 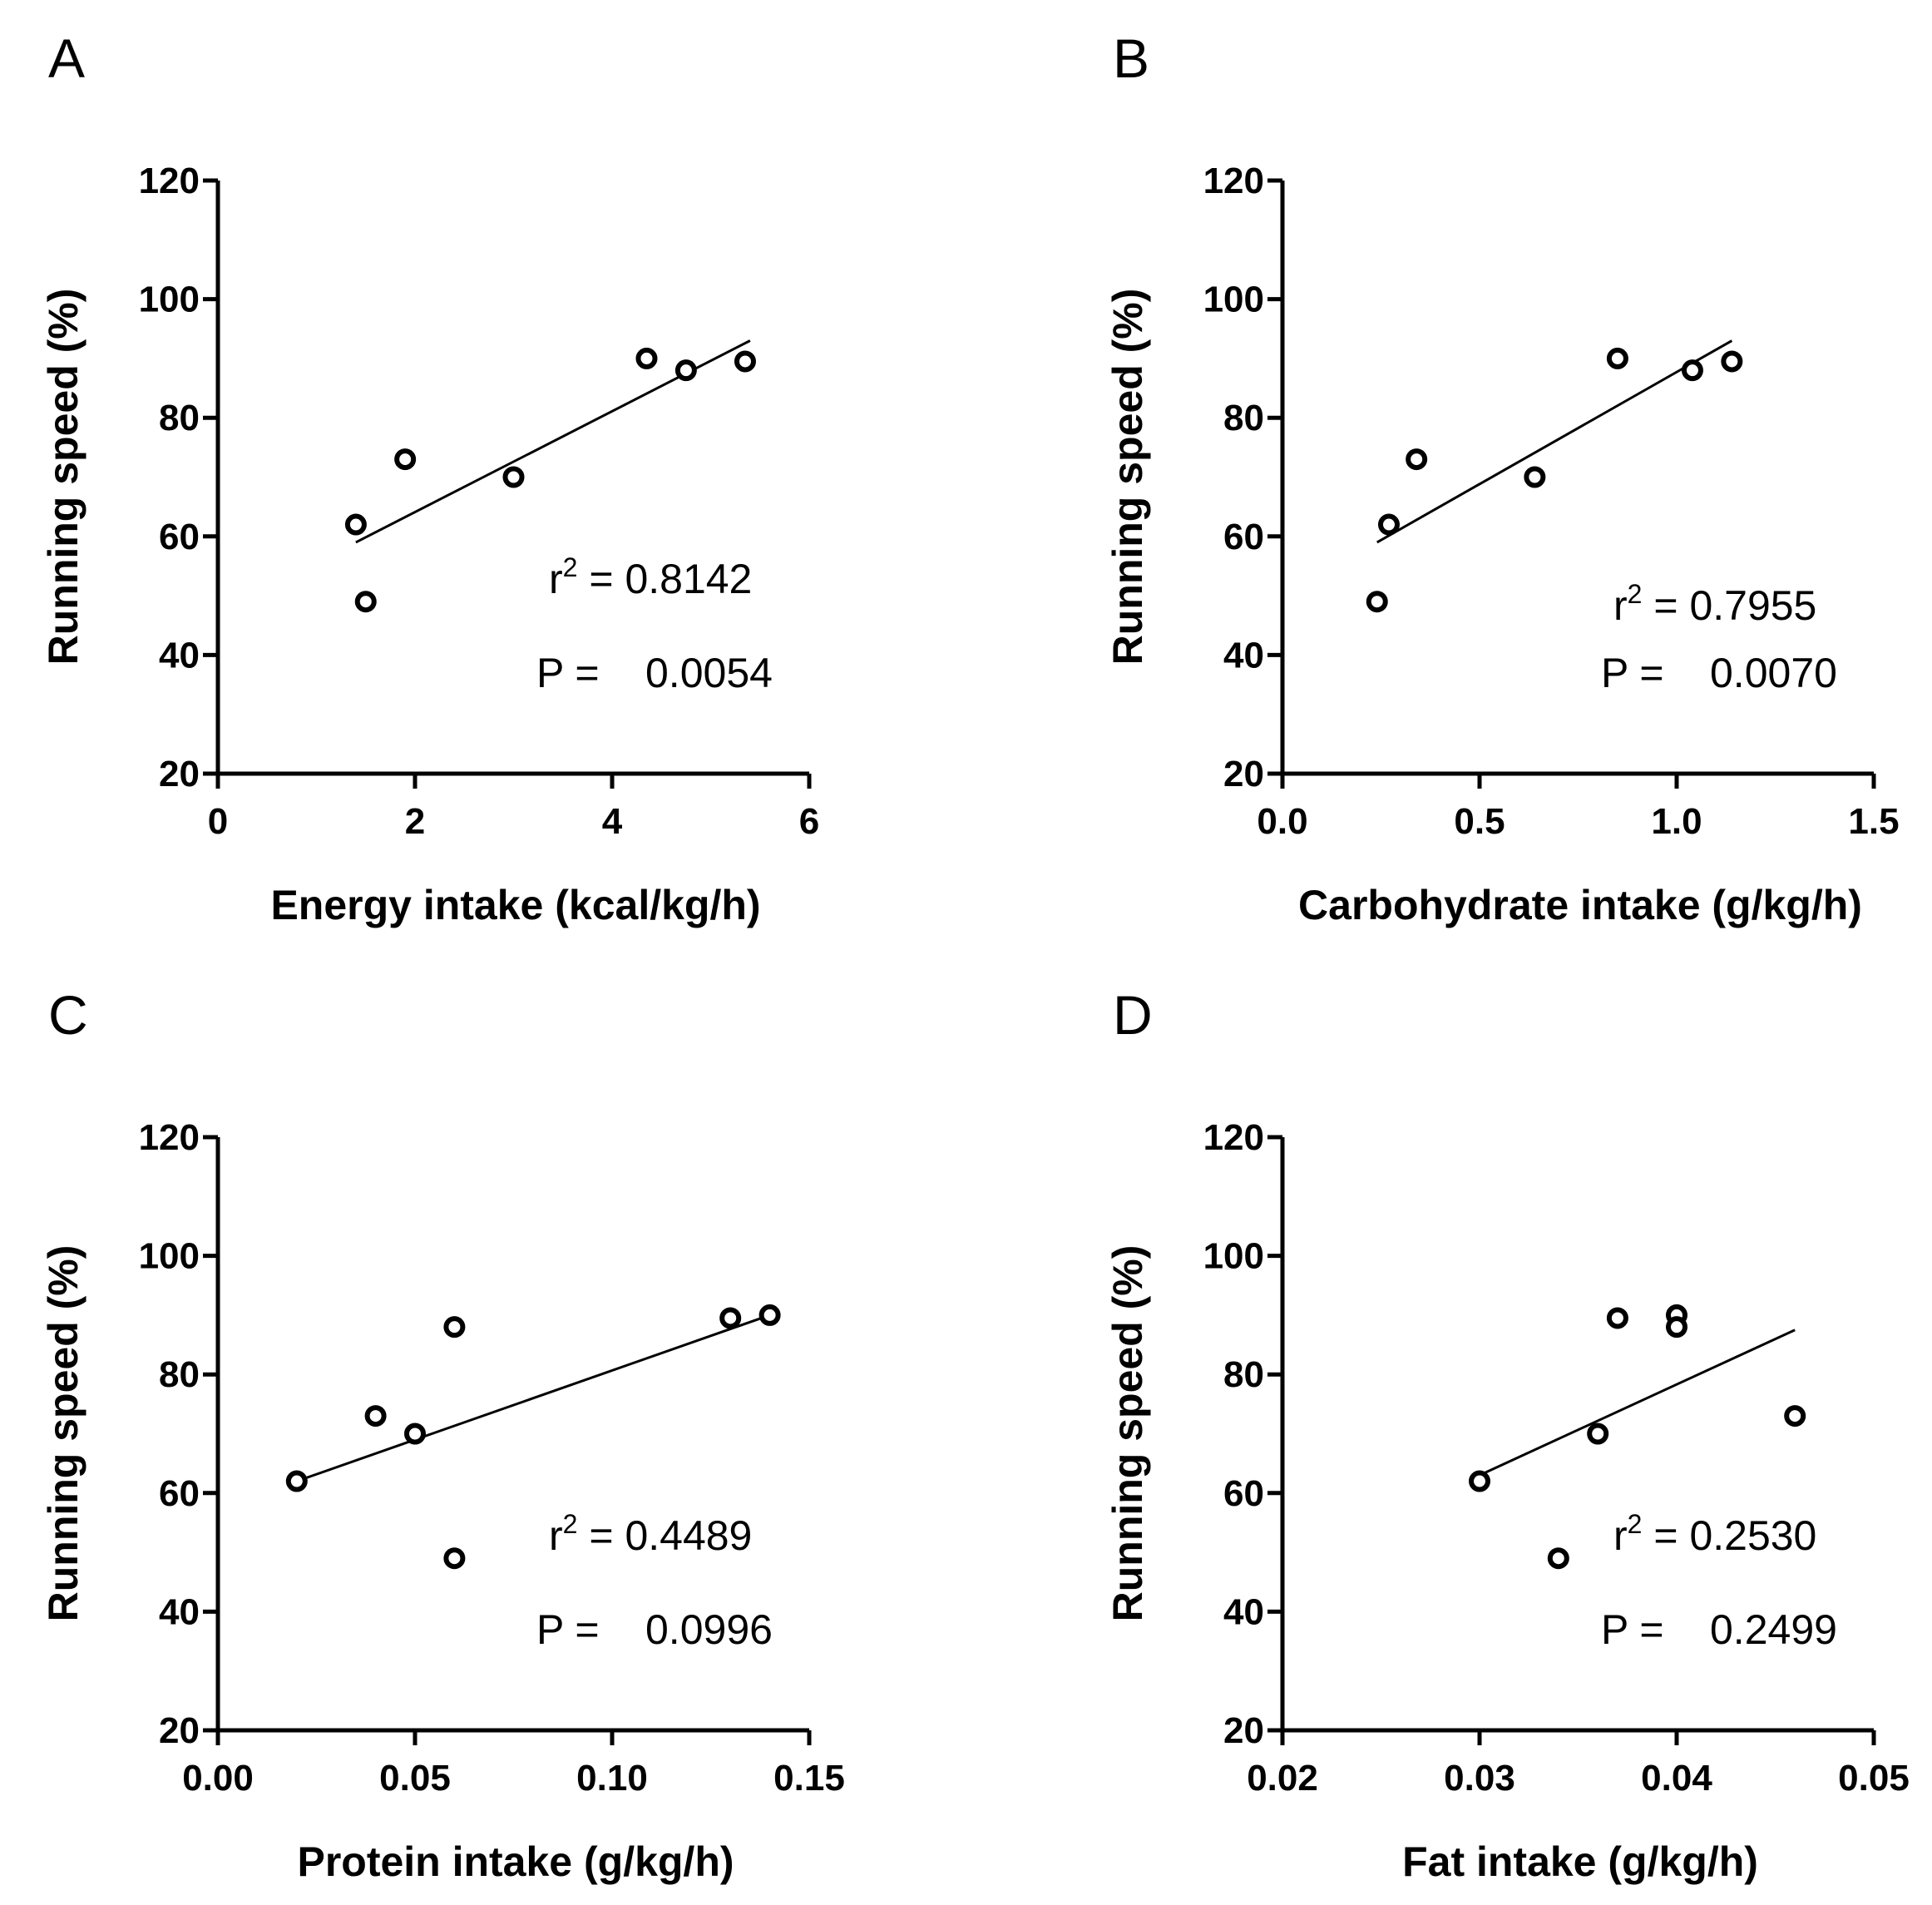 I want to click on x-tick-label: 0.5, so click(x=1479, y=821).